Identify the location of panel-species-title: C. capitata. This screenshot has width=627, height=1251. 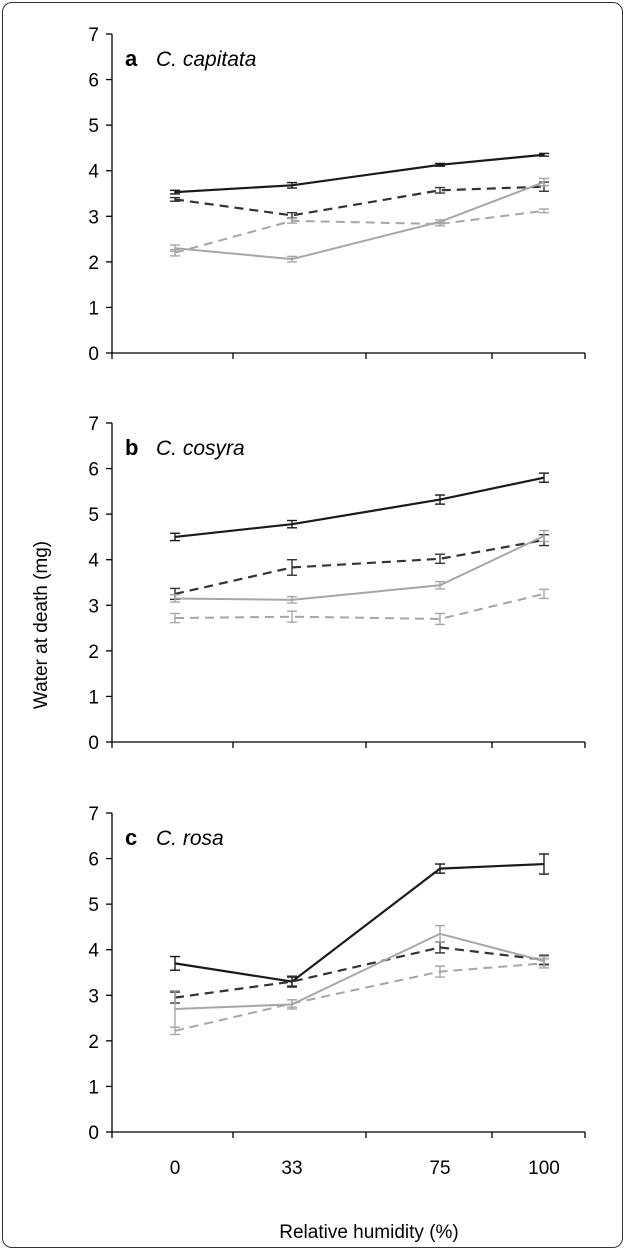
(206, 59).